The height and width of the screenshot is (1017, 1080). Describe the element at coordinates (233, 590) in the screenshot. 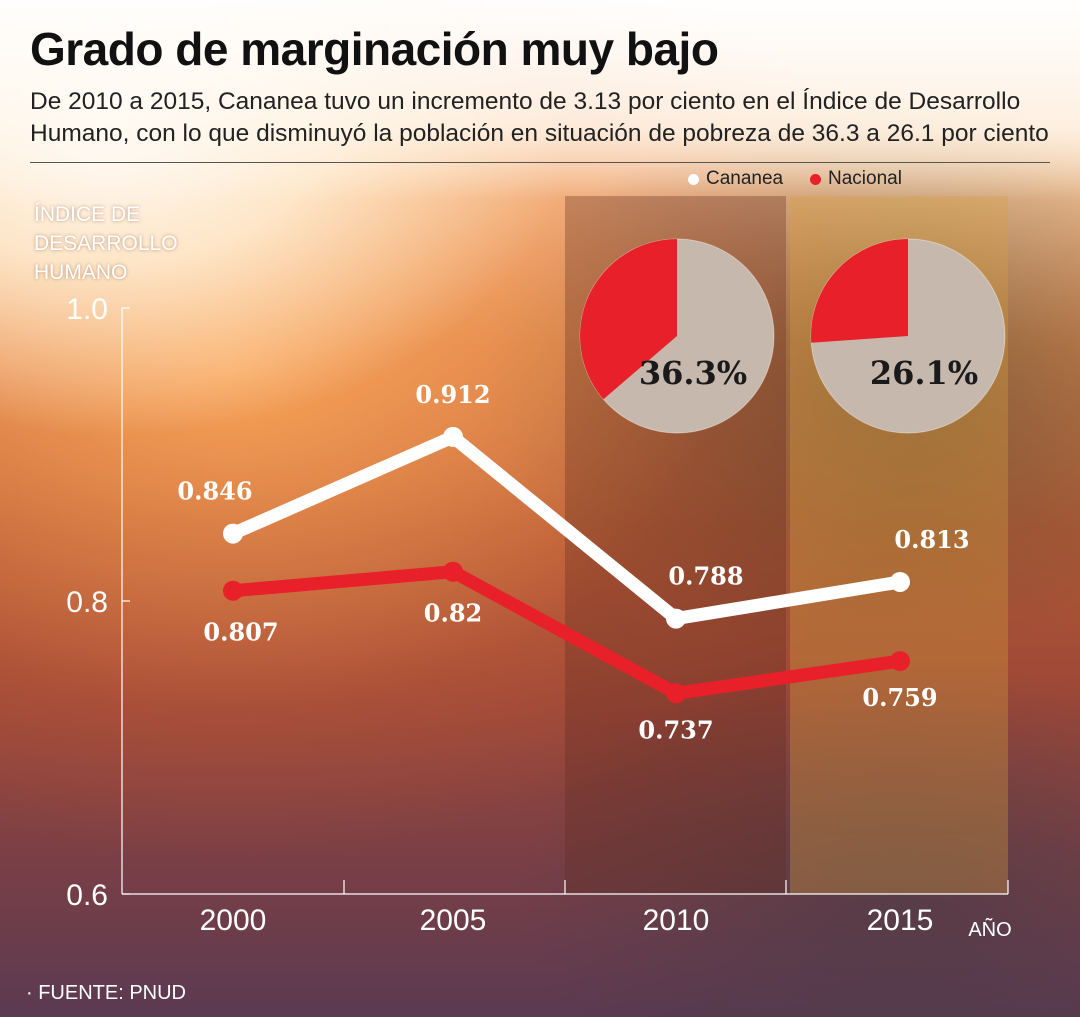

I see `series-point-nacional-2000` at that location.